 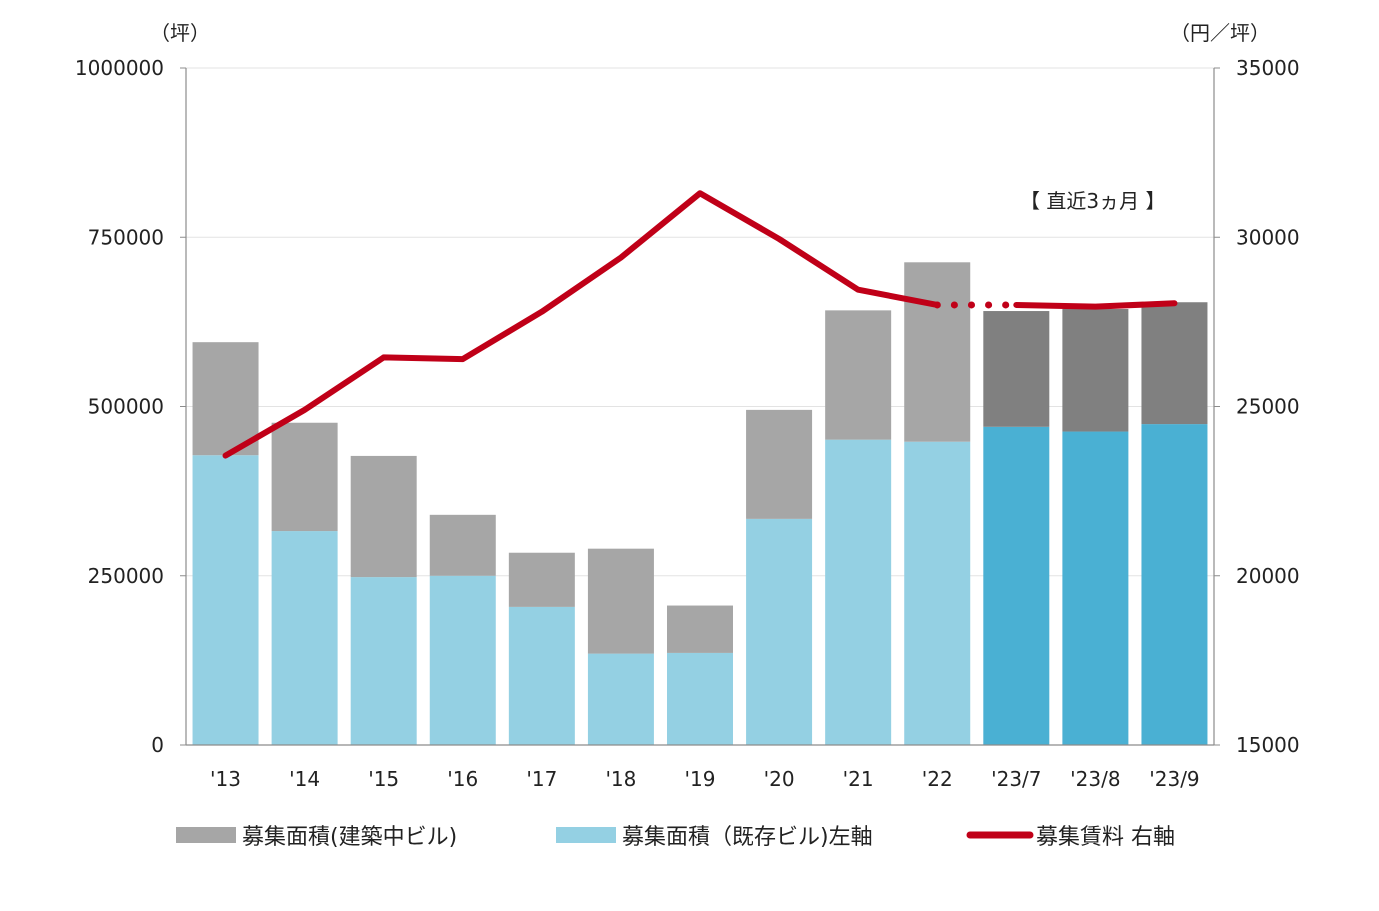 I want to click on left-axis-tick-label: 0, so click(x=157, y=745).